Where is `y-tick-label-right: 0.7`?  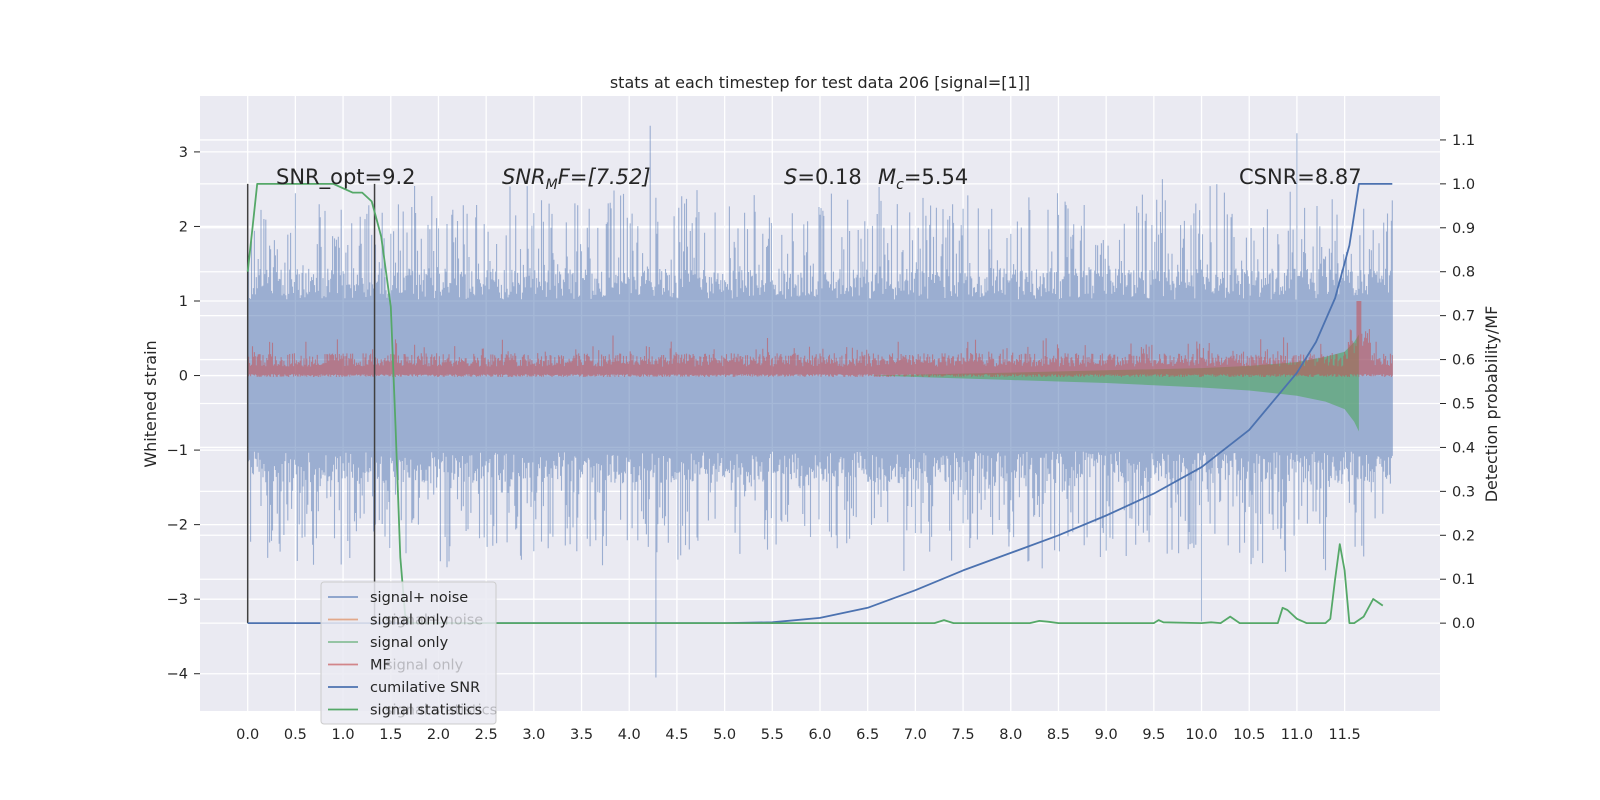
y-tick-label-right: 0.7 is located at coordinates (1463, 317).